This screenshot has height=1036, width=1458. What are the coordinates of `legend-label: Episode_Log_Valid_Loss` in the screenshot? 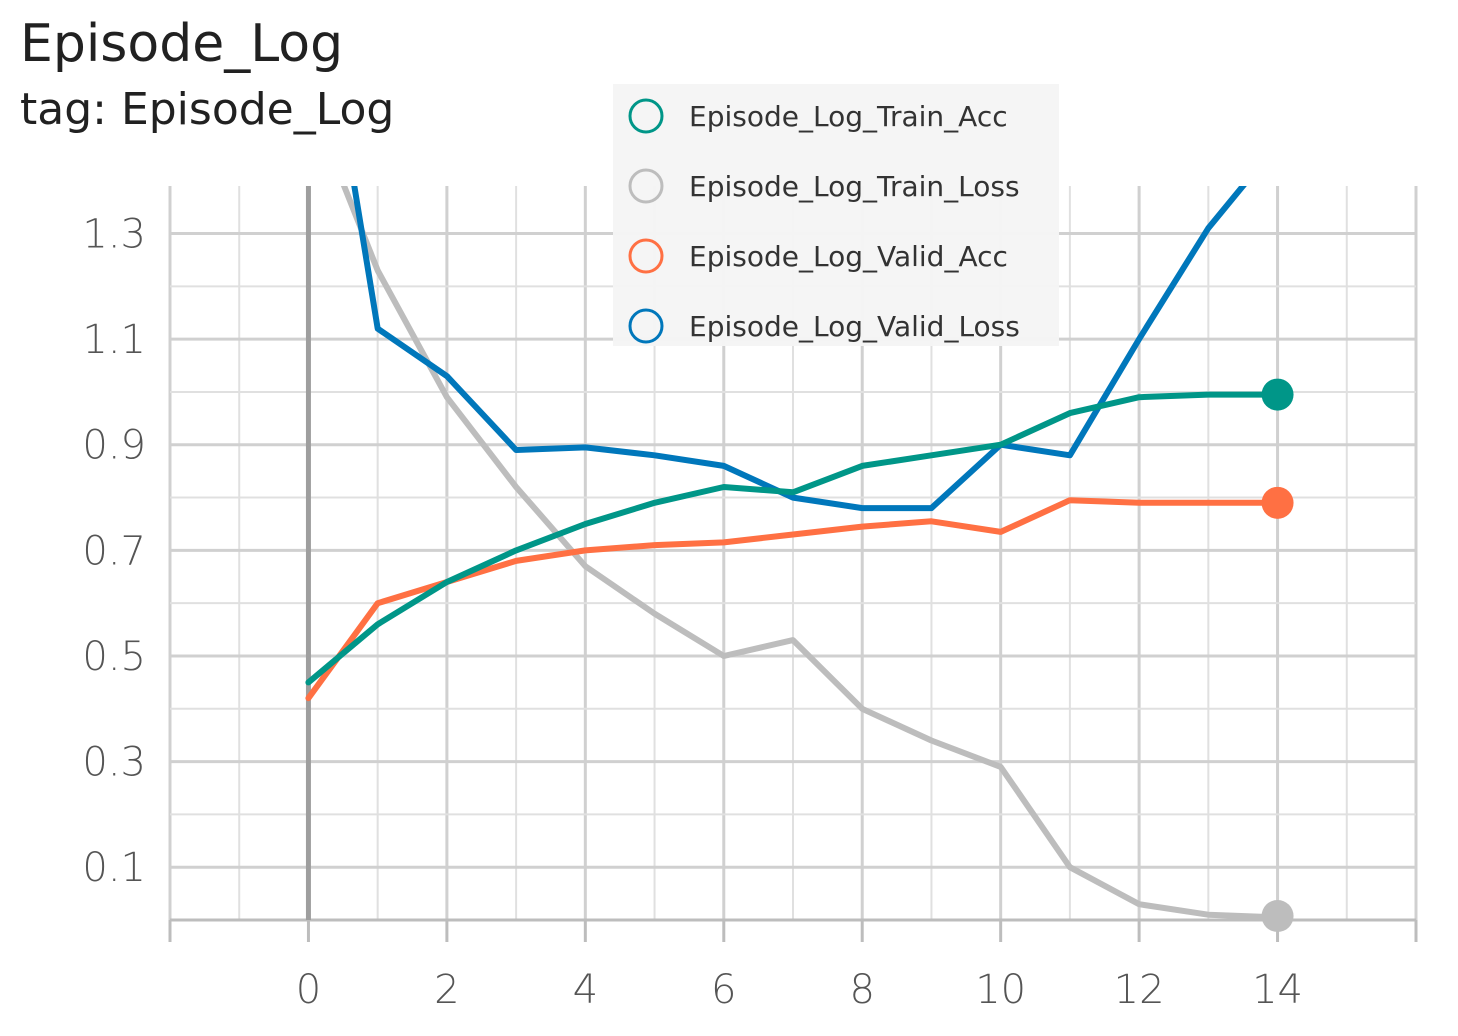 It's located at (854, 326).